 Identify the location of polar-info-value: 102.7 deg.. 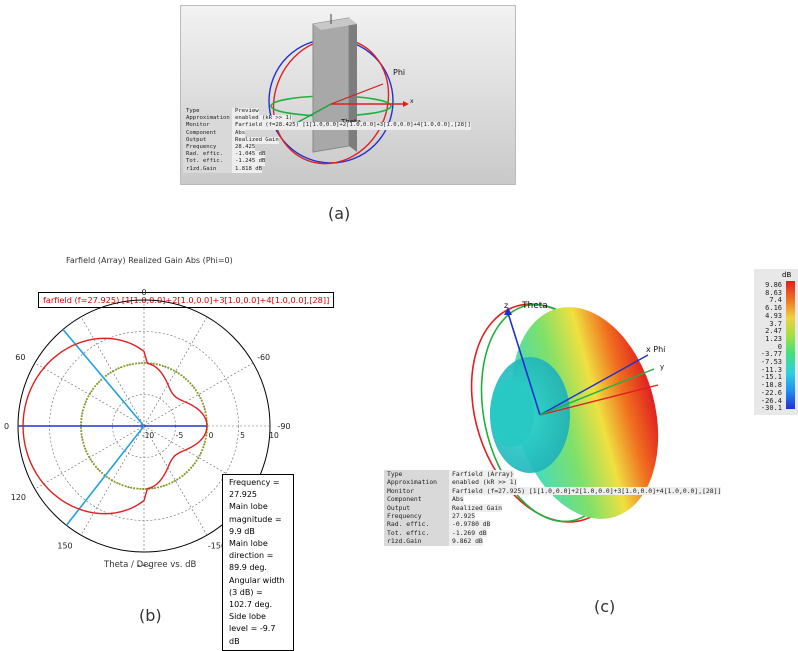
(251, 605).